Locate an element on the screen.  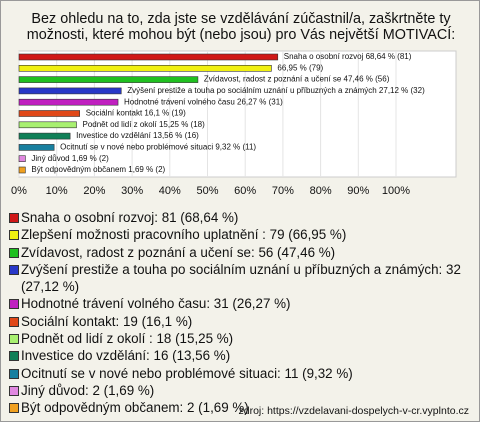
data-label: Snaha o osobní rozvoj 68,64 % (81) is located at coordinates (348, 56).